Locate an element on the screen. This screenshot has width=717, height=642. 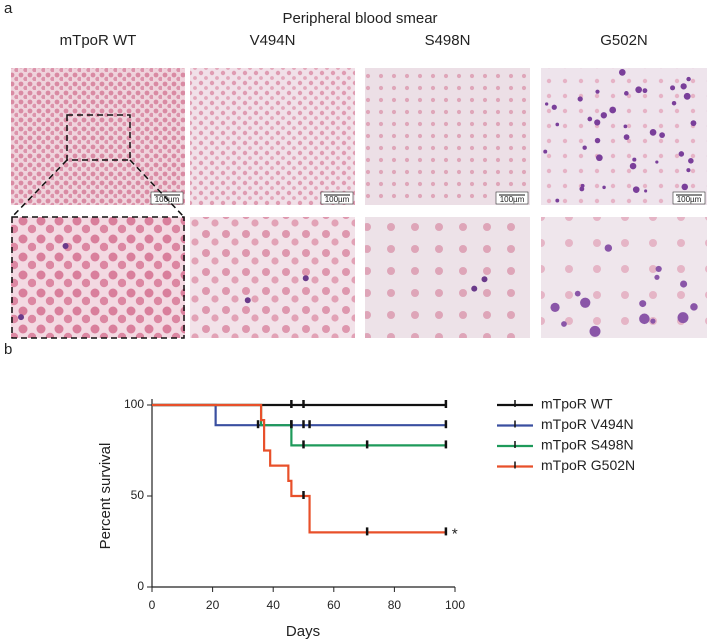
column-title: mTpoR WT is located at coordinates (98, 40).